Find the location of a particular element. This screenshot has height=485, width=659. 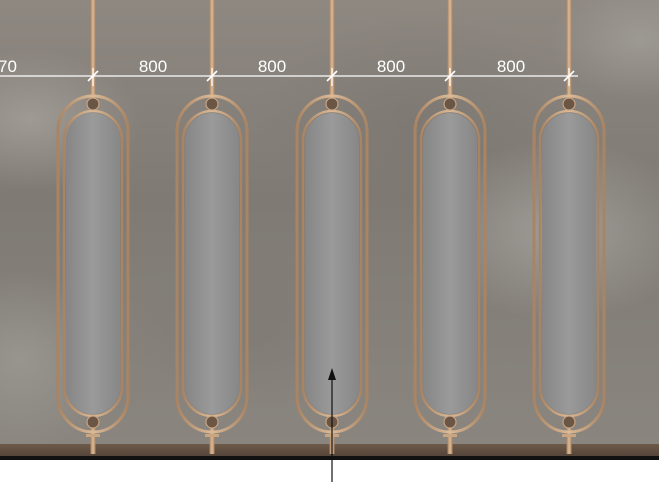

dimension-label-4: 800 is located at coordinates (511, 66).